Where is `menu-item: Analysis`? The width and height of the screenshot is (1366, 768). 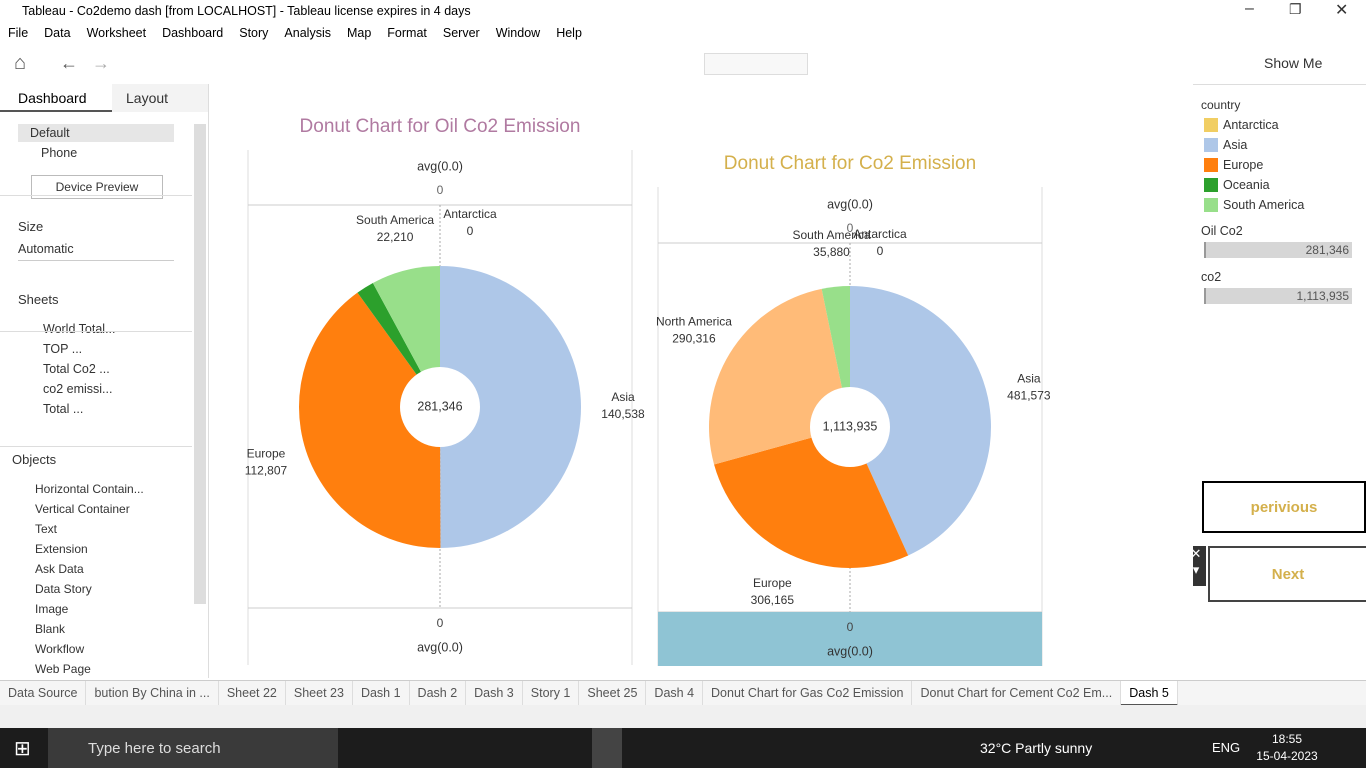 menu-item: Analysis is located at coordinates (307, 33).